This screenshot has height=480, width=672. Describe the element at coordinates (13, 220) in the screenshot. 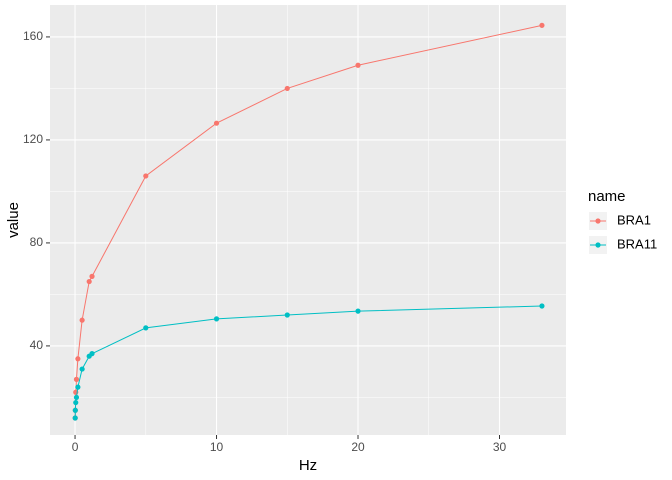

I see `y-axis-title: value` at that location.